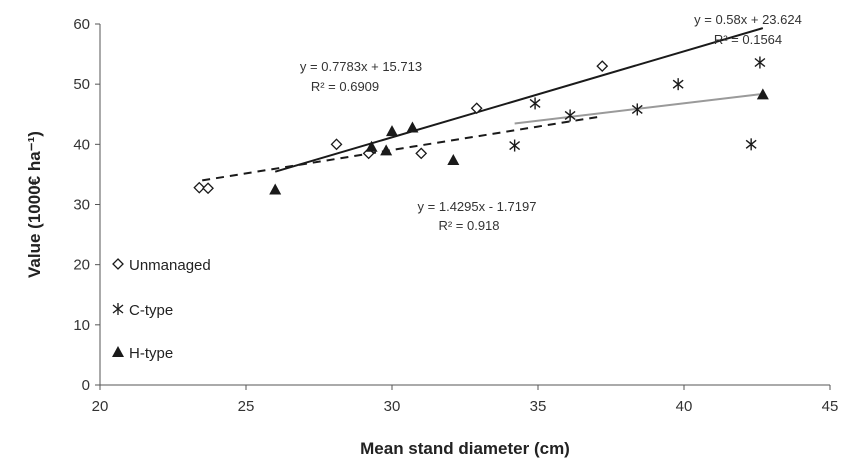  I want to click on unmanaged-equation: y = 0.7783x + 15.713, so click(361, 66).